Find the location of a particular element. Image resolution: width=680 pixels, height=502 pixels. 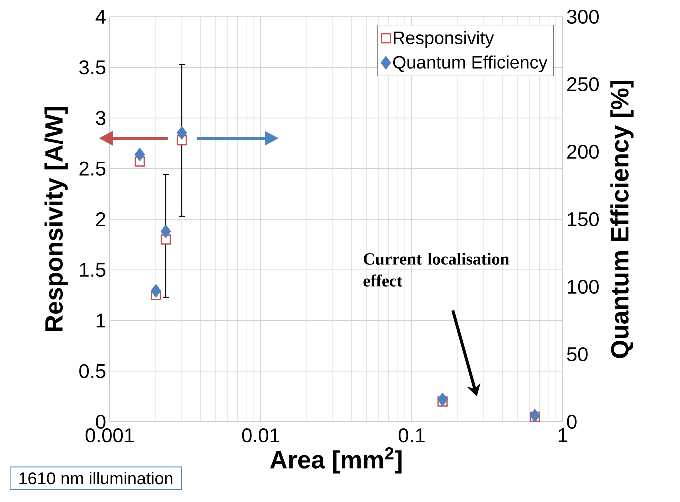

y2-tick-label: 300 is located at coordinates (583, 17).